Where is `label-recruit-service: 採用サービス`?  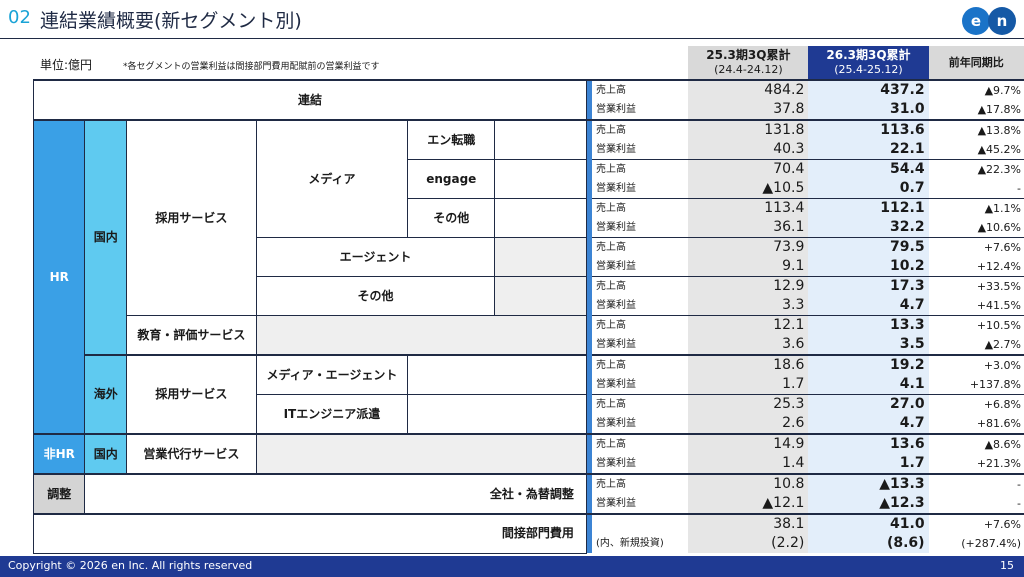 label-recruit-service: 採用サービス is located at coordinates (191, 217).